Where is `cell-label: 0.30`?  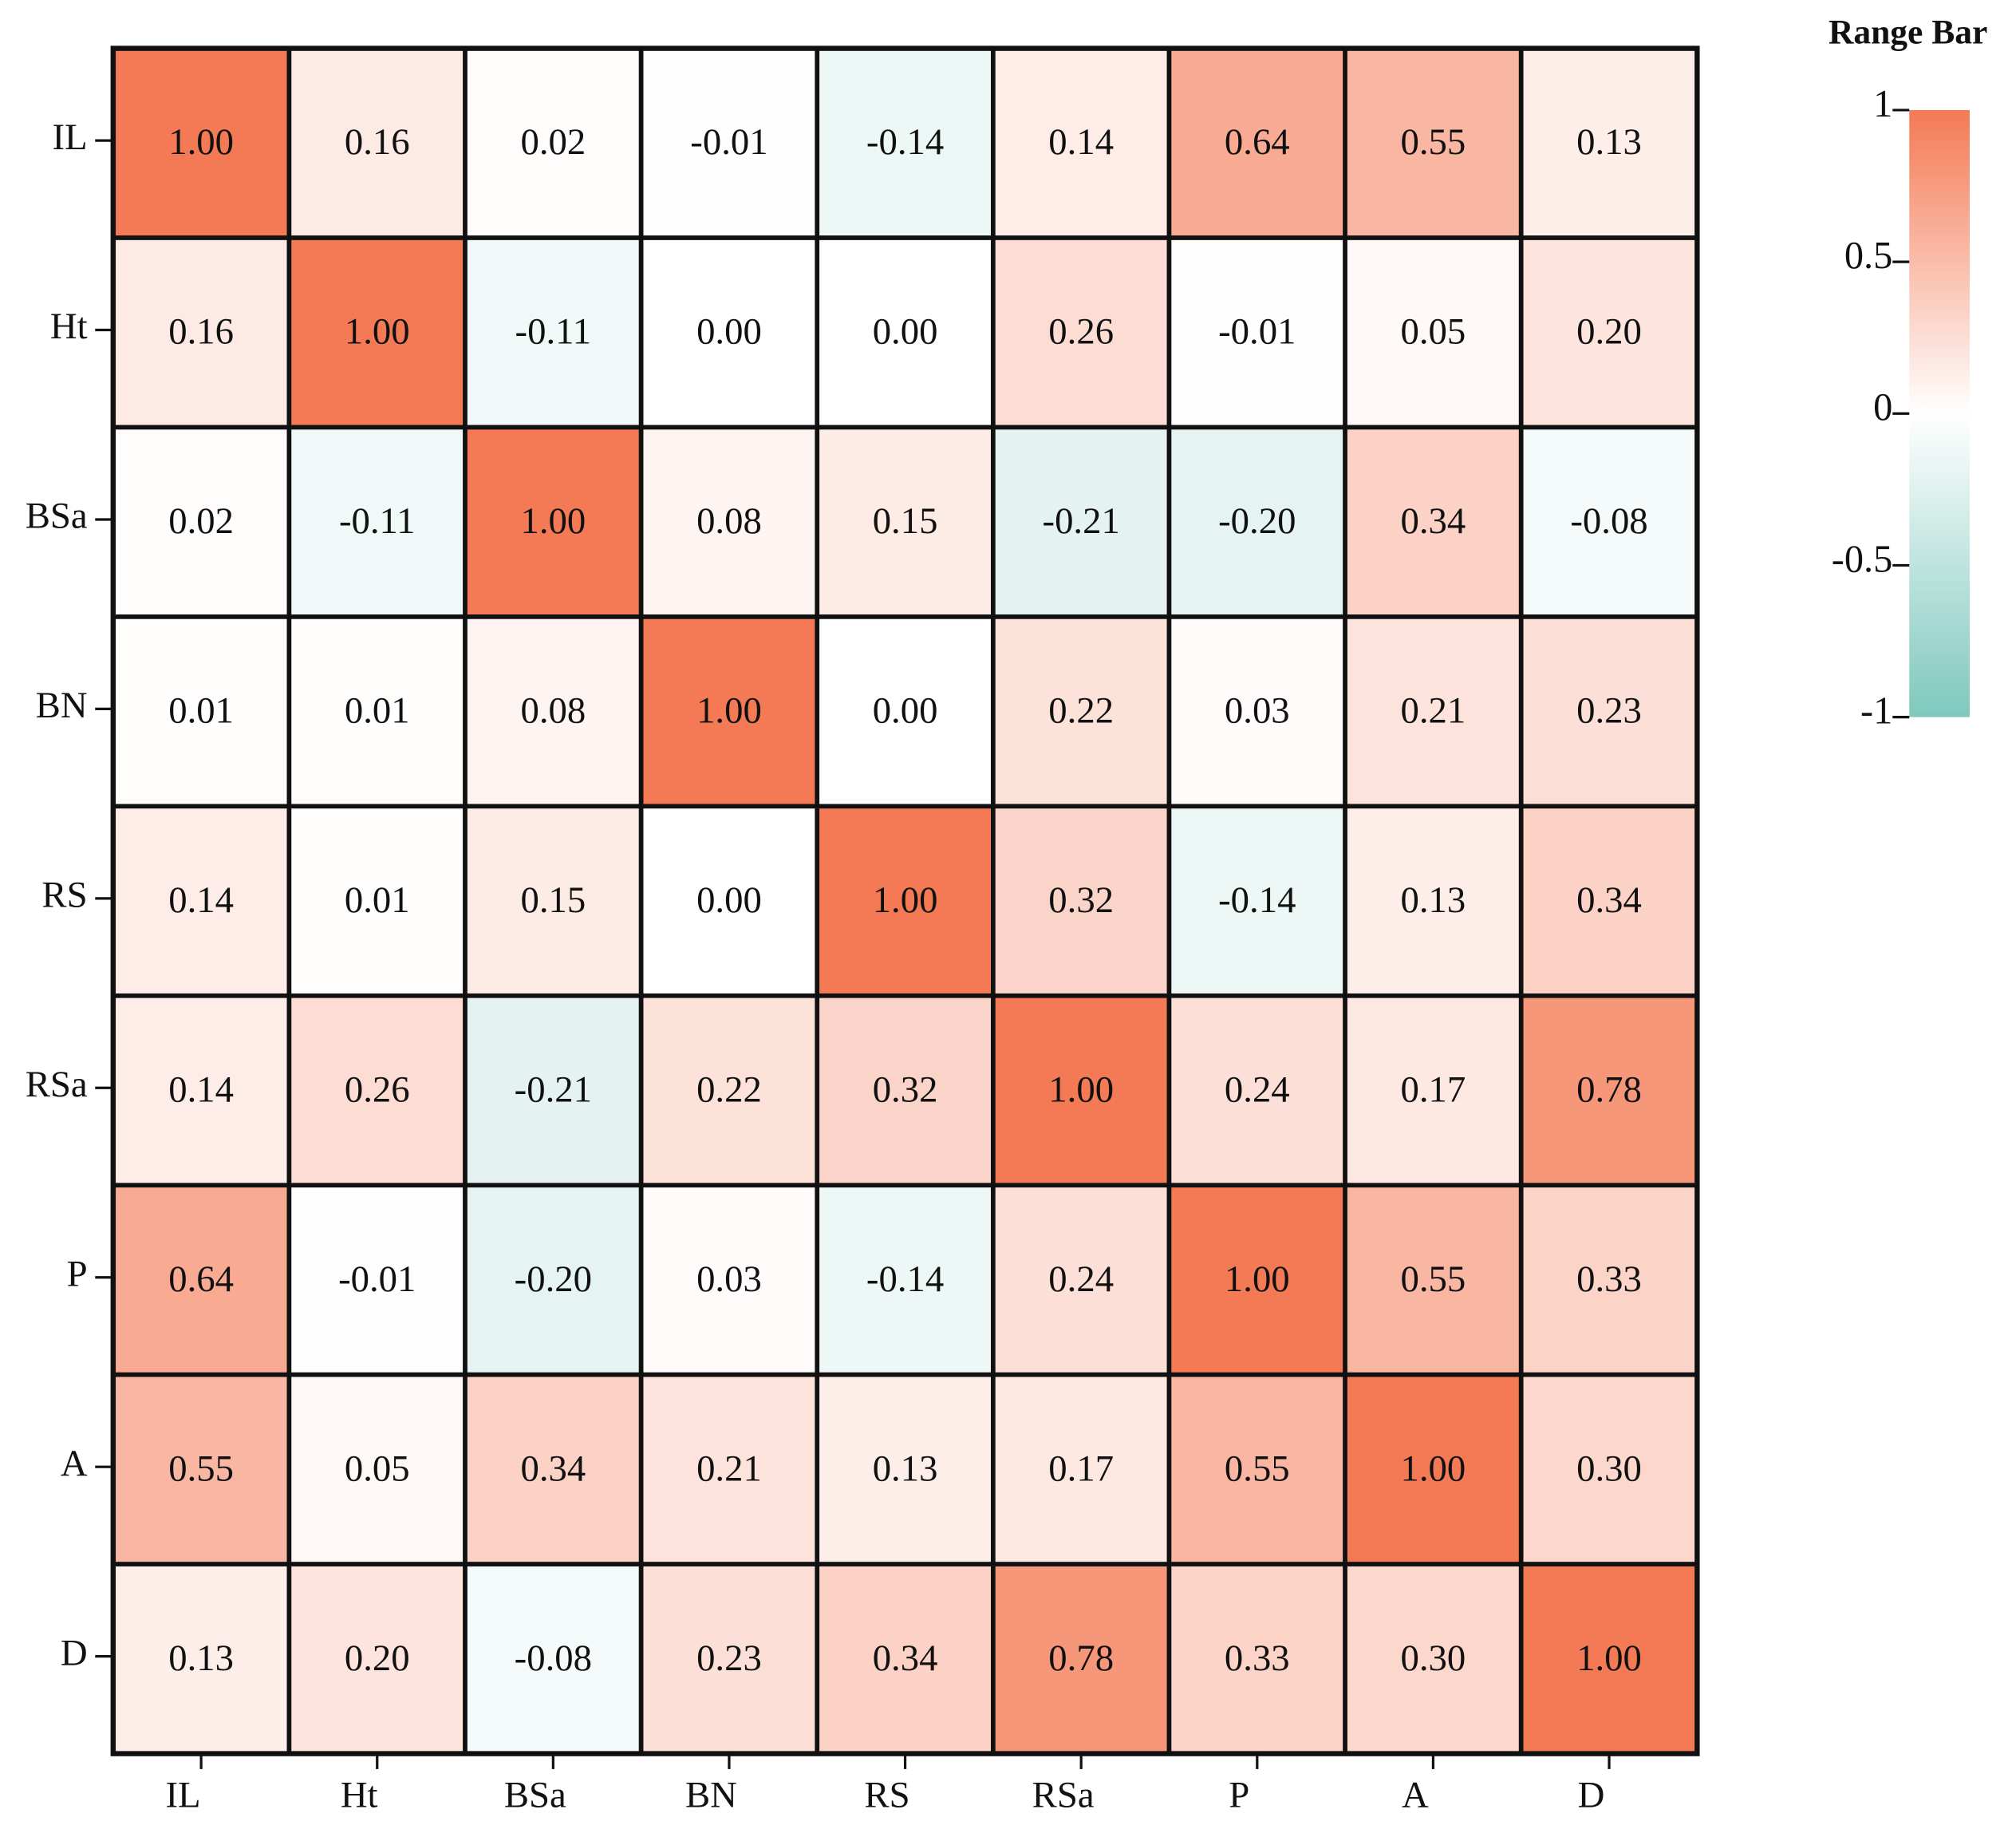
cell-label: 0.30 is located at coordinates (1609, 1468).